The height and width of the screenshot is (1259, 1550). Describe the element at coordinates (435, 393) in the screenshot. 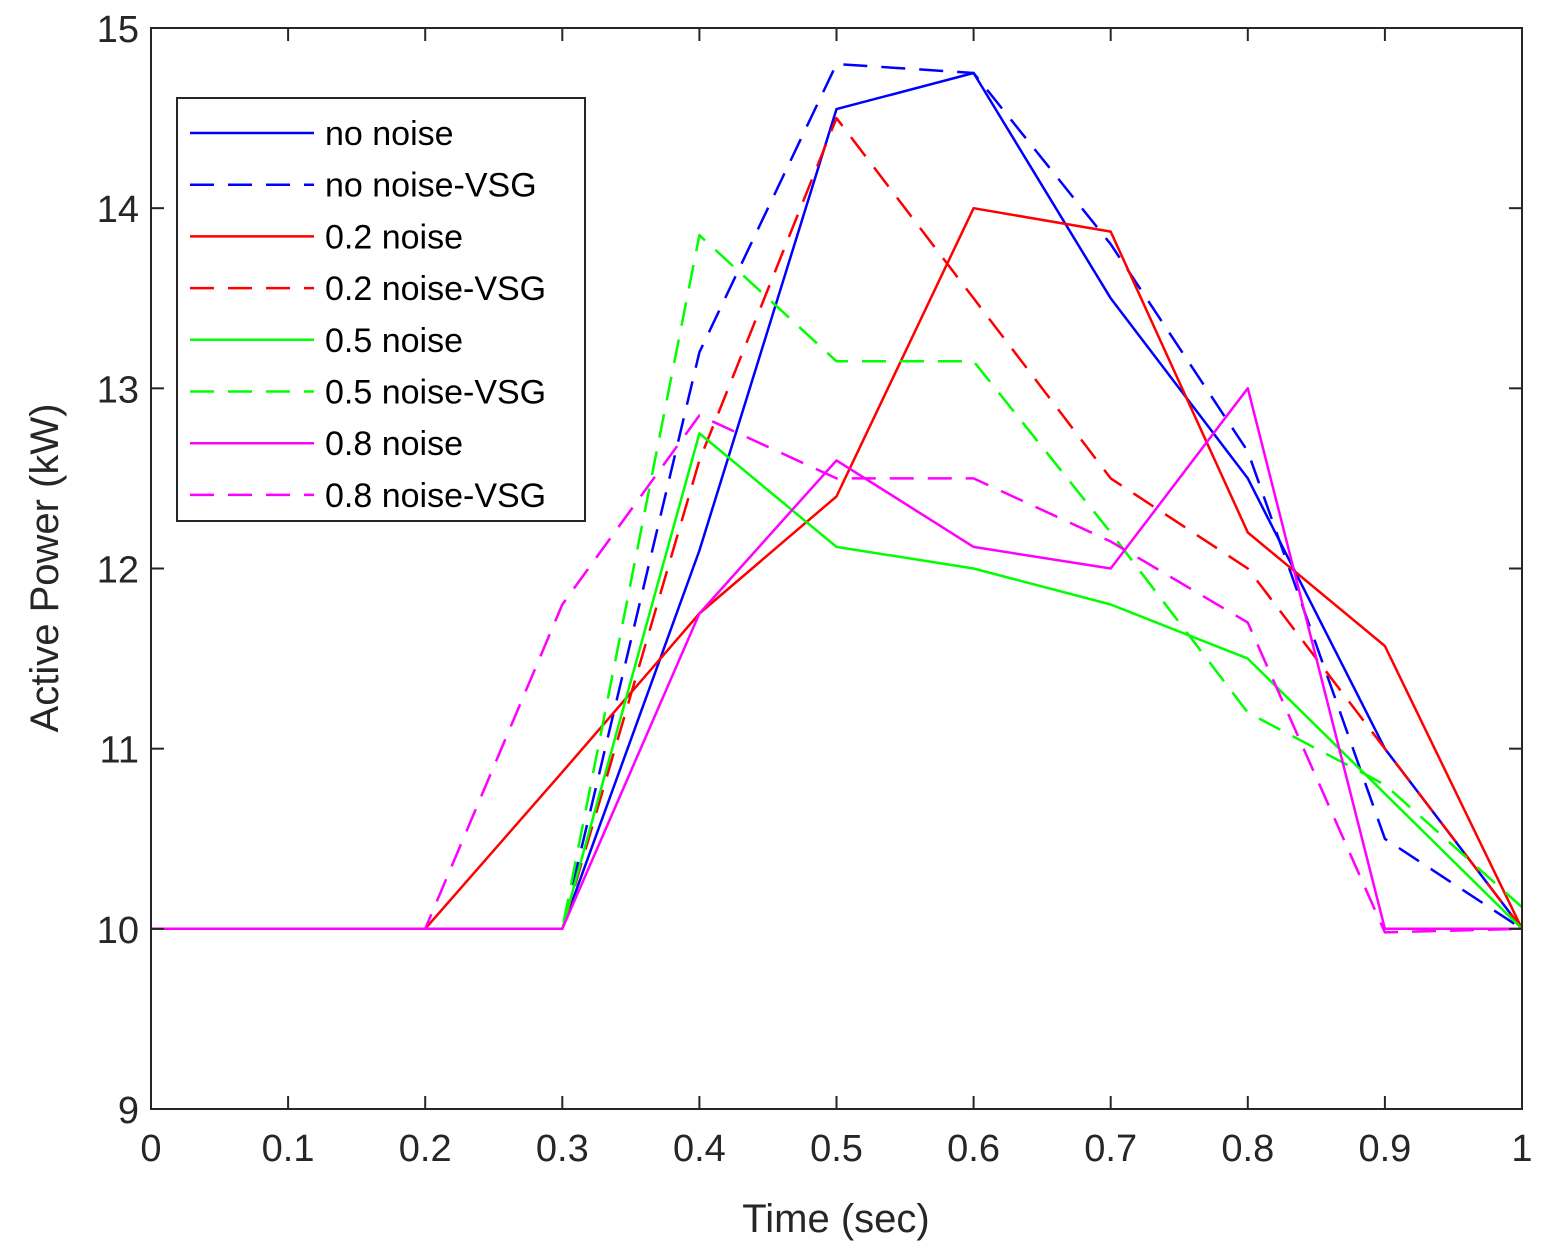

I see `legend-label-0-5-noise-vsg: 0.5 noise-VSG` at that location.